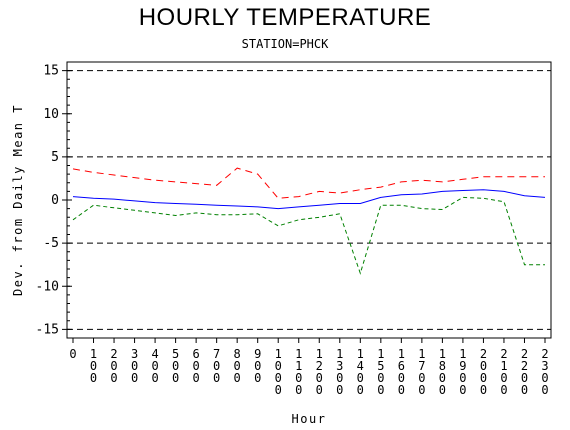 The width and height of the screenshot is (570, 430). What do you see at coordinates (18, 200) in the screenshot?
I see `y-axis-label: Dev. from Daily Mean T` at bounding box center [18, 200].